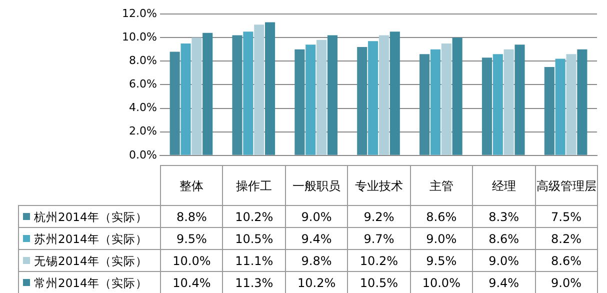  I want to click on legend-label: 常州2014年（实际）, so click(91, 283).